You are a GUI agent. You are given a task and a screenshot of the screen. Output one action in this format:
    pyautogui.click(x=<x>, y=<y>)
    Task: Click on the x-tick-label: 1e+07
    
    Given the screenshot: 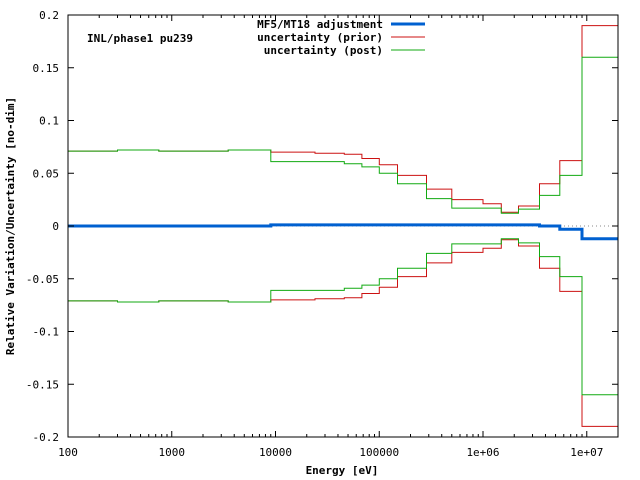 What is the action you would take?
    pyautogui.click(x=586, y=452)
    